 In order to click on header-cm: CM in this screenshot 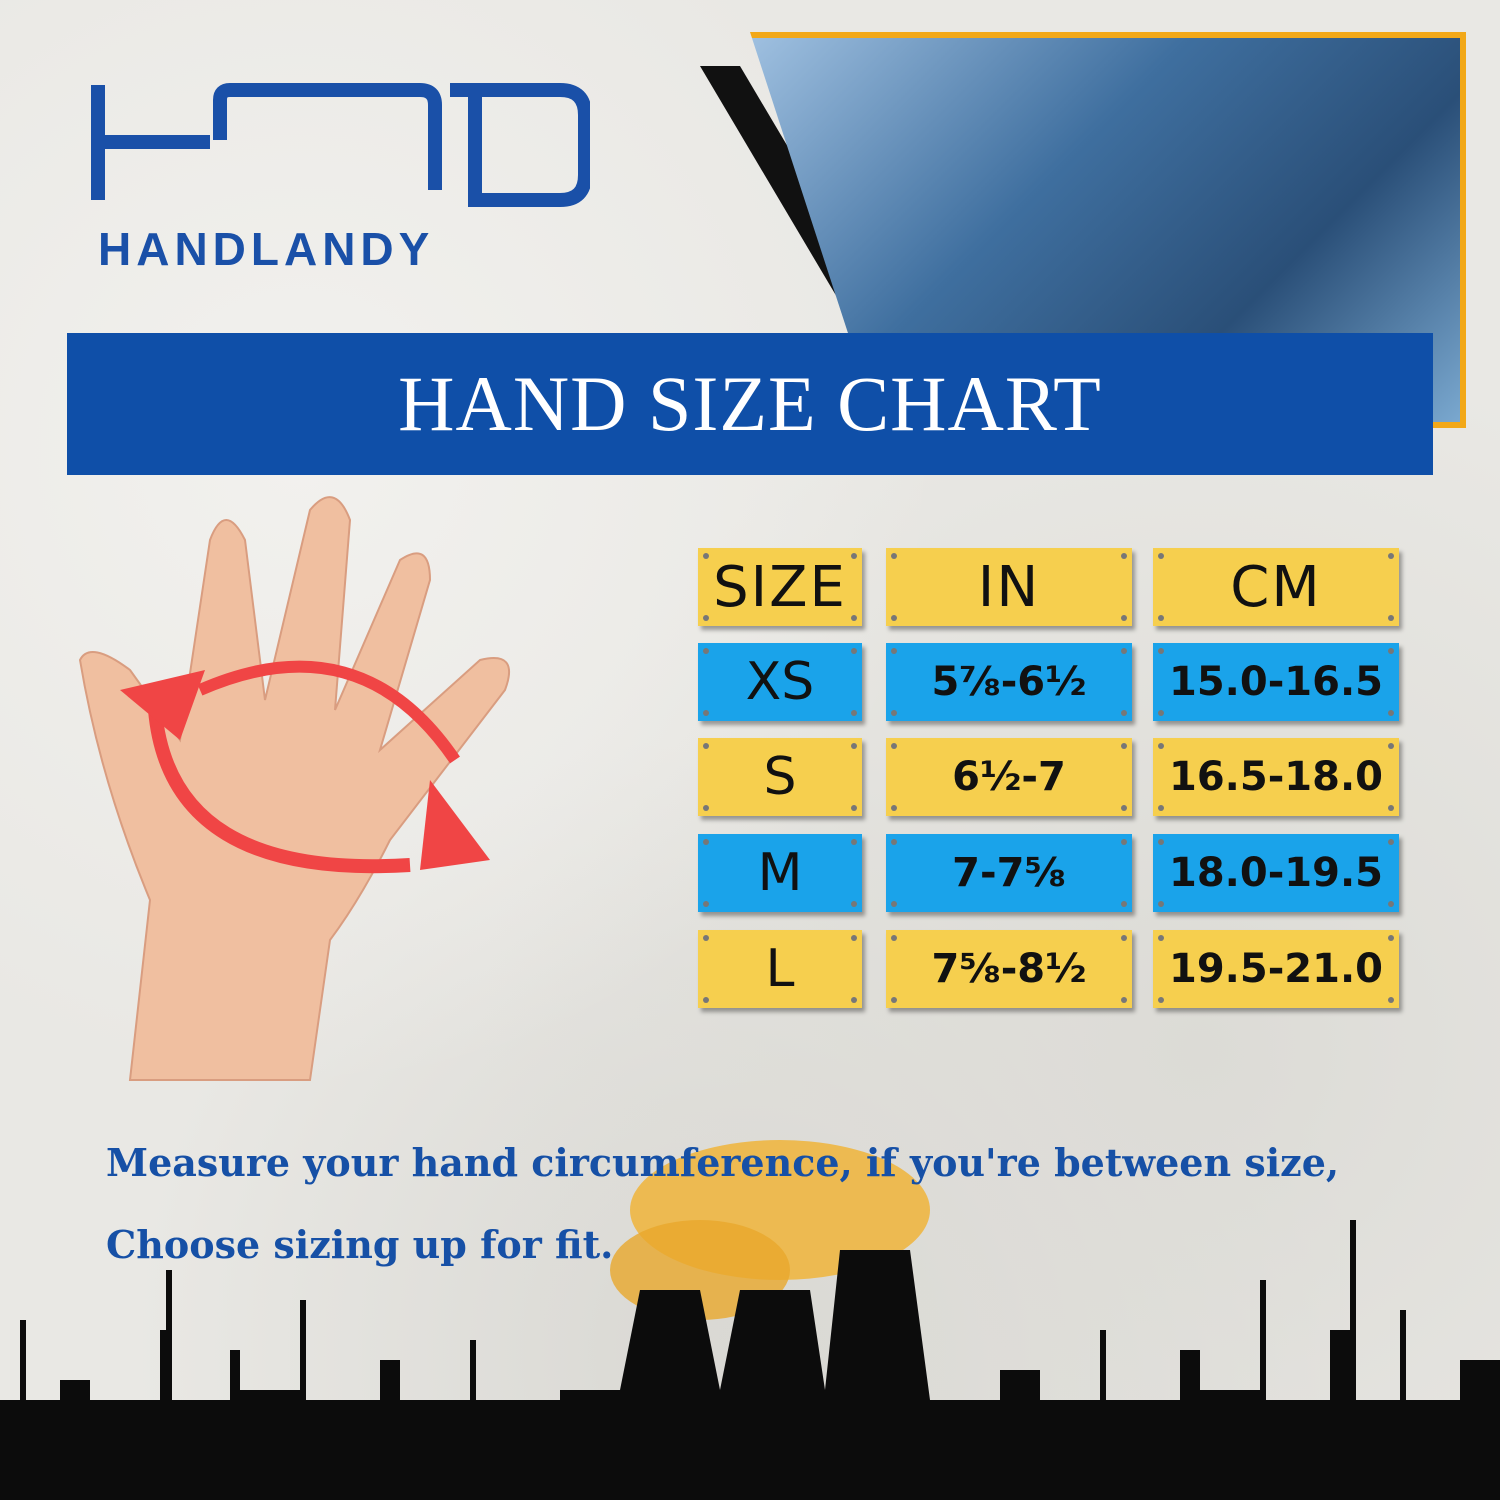, I will do `click(1276, 587)`.